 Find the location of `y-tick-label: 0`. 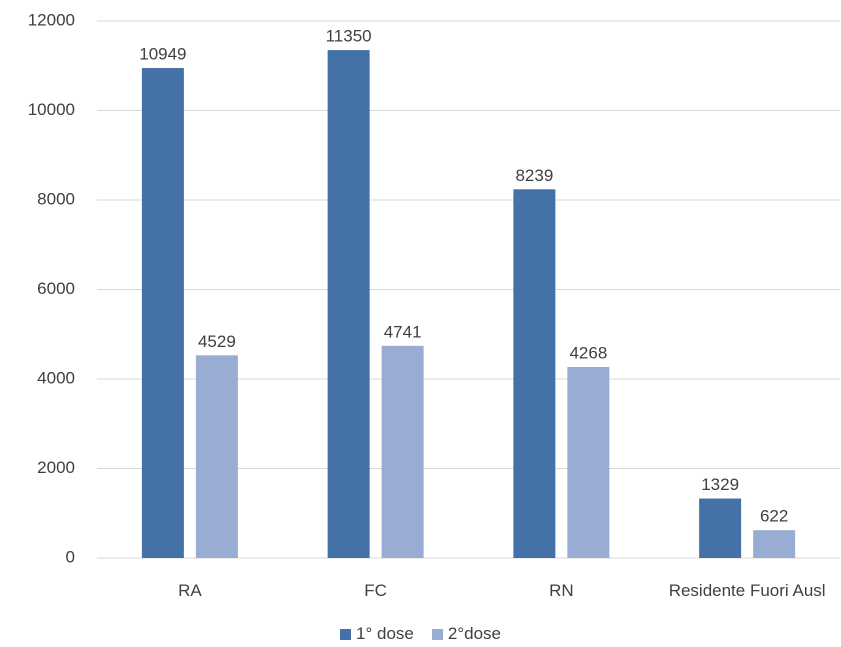

y-tick-label: 0 is located at coordinates (70, 556).